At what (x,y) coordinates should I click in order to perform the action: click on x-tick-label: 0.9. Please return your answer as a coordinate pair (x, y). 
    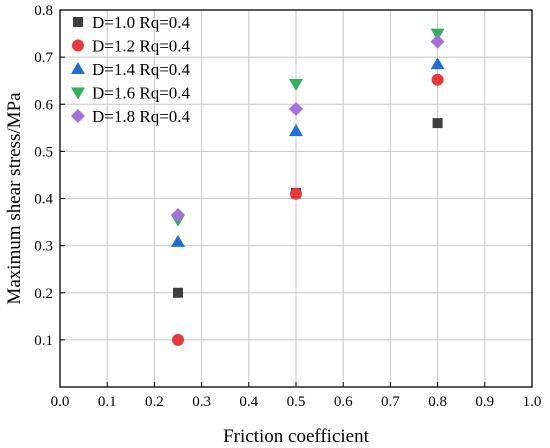
    Looking at the image, I should click on (484, 402).